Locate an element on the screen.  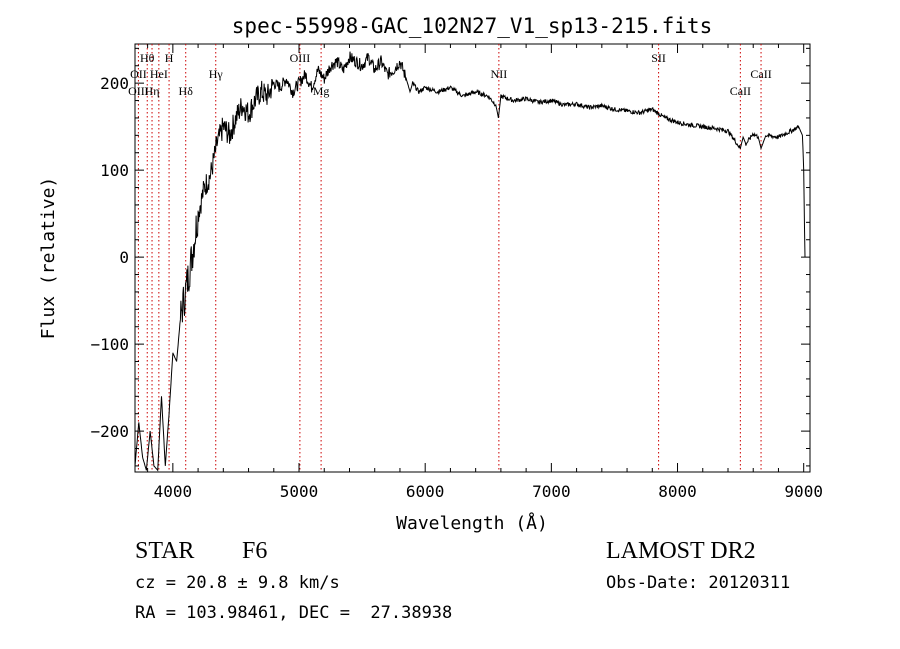
x-tick-label-0: 4000 is located at coordinates (173, 491).